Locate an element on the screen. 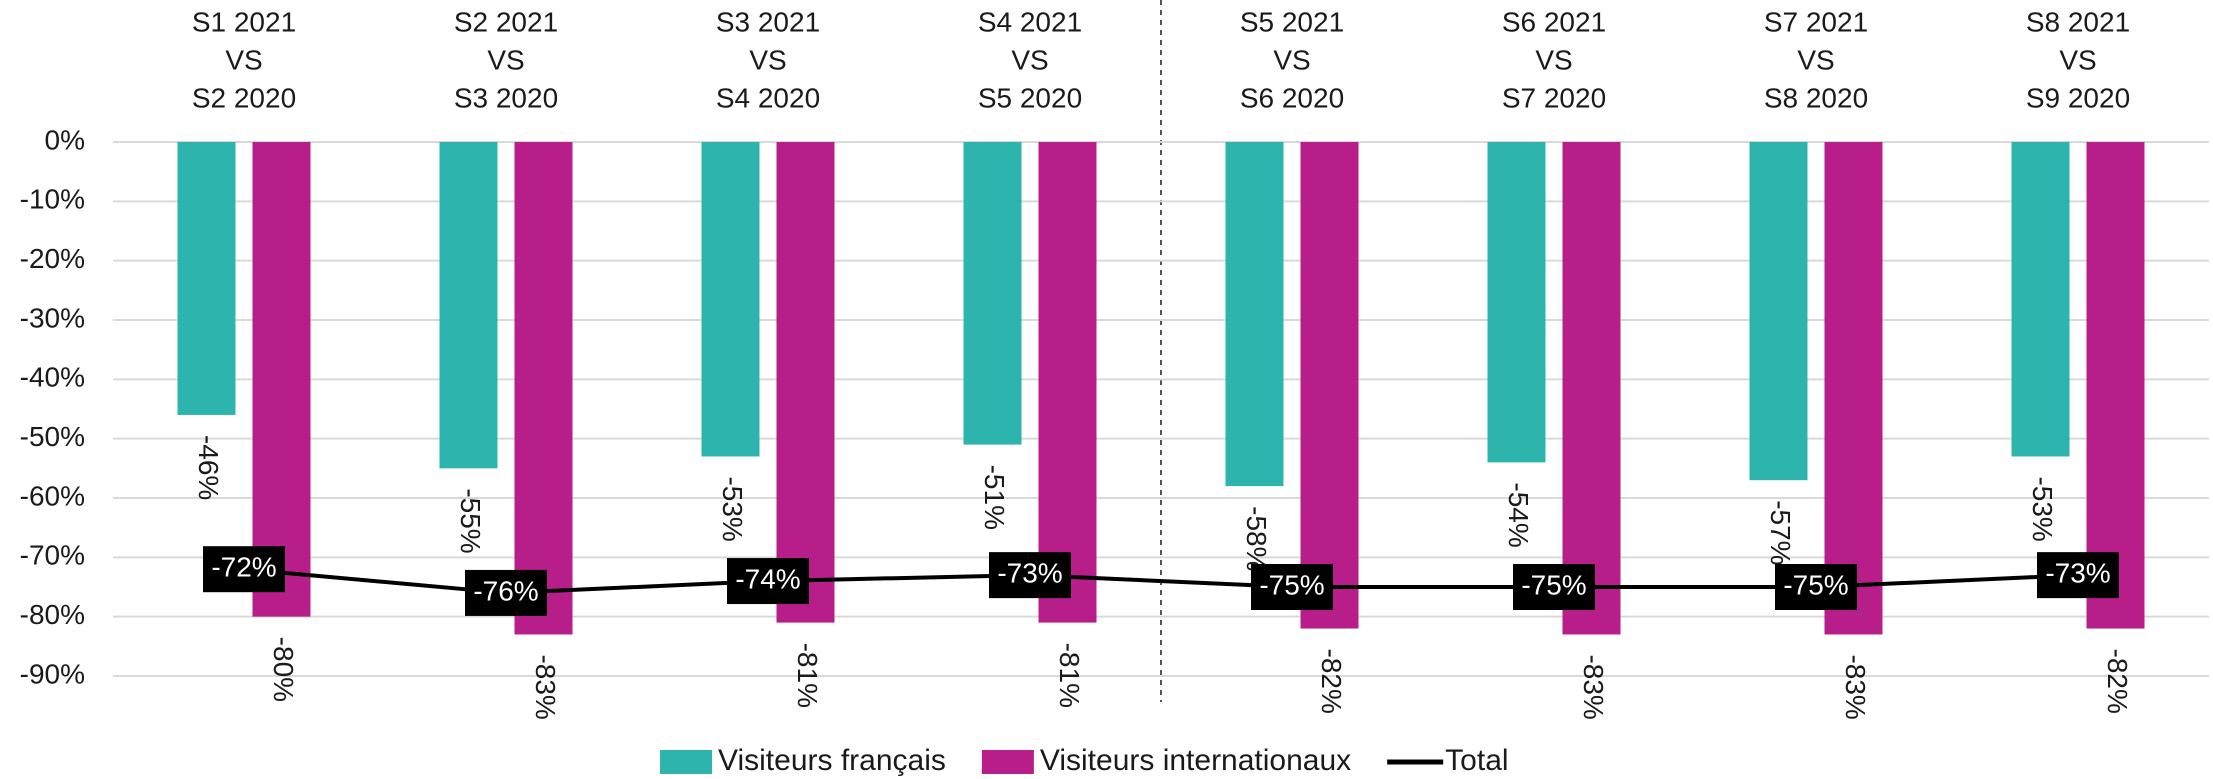 Image resolution: width=2213 pixels, height=779 pixels. legend-label: Total is located at coordinates (1476, 760).